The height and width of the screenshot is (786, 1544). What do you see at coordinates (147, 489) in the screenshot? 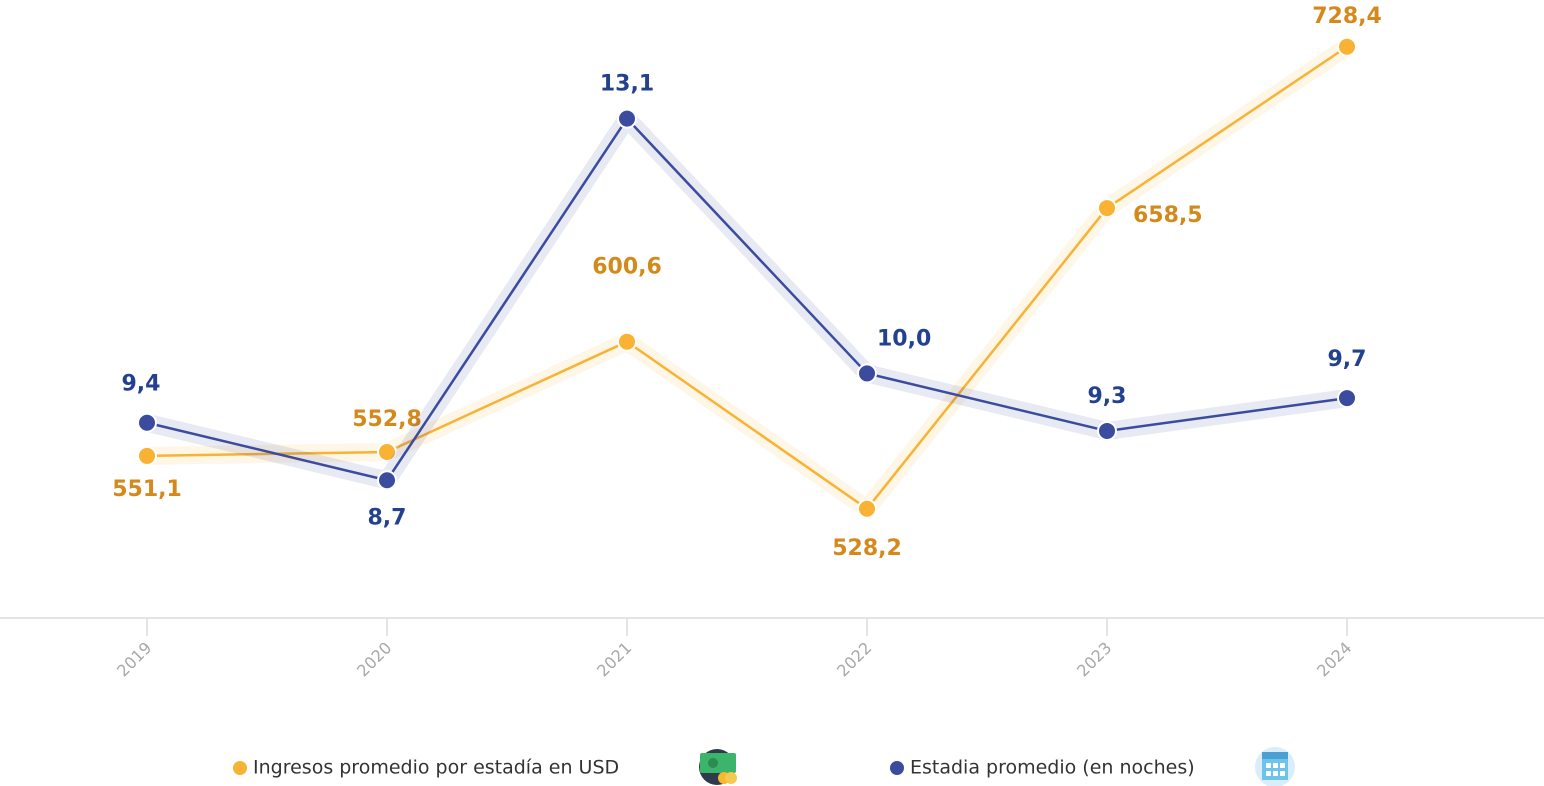
I see `value-label: 551,1` at bounding box center [147, 489].